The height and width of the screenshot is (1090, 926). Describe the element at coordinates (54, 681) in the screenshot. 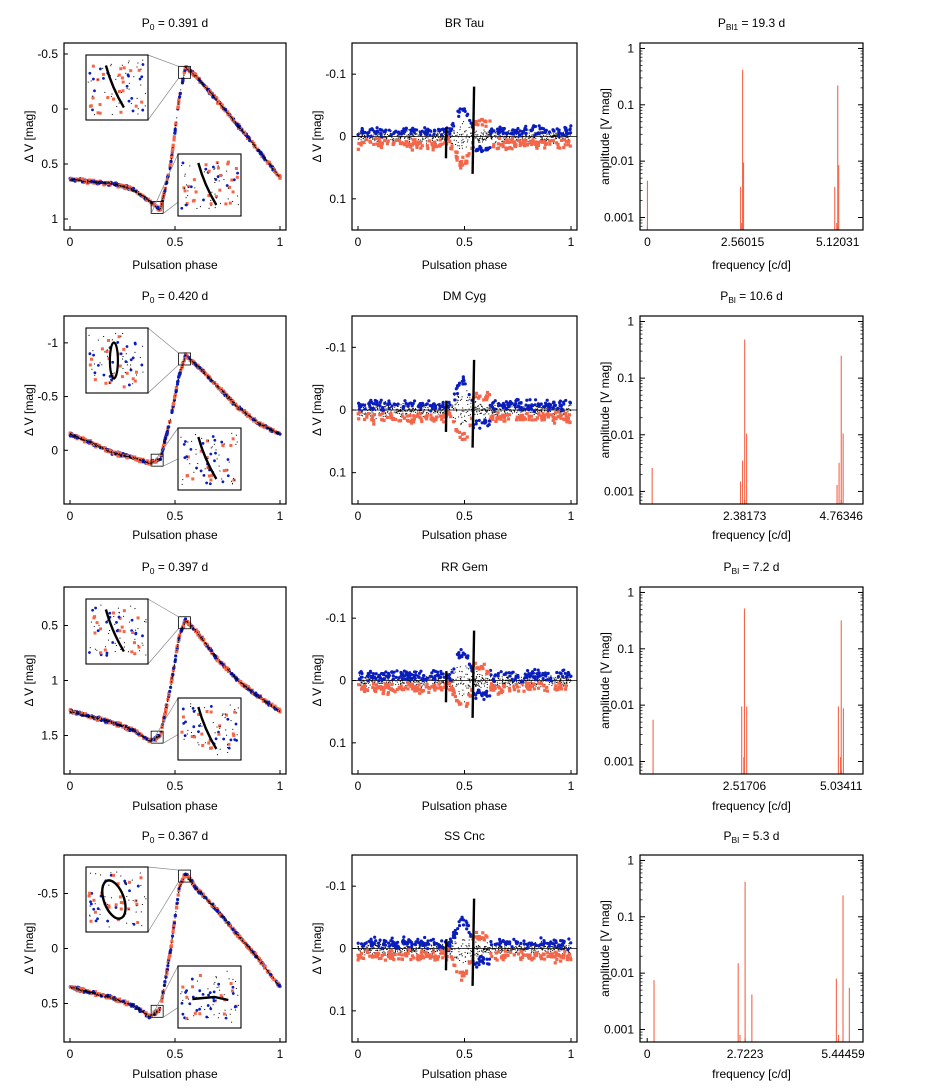

I see `lc-2-ytick-label: 1` at that location.